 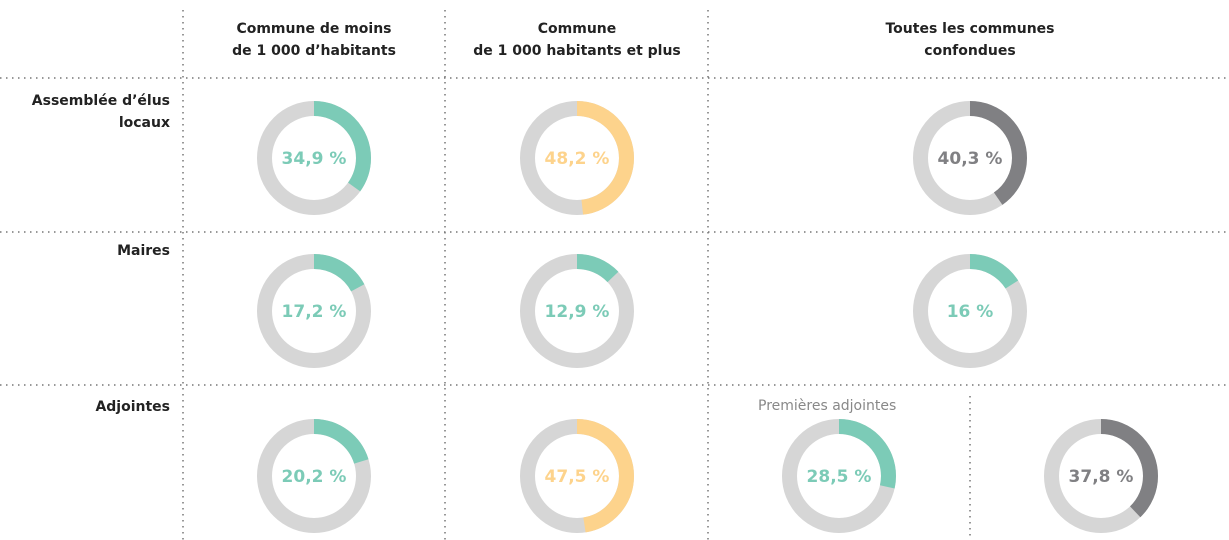 I want to click on row-label: Adjointes, so click(x=90, y=407).